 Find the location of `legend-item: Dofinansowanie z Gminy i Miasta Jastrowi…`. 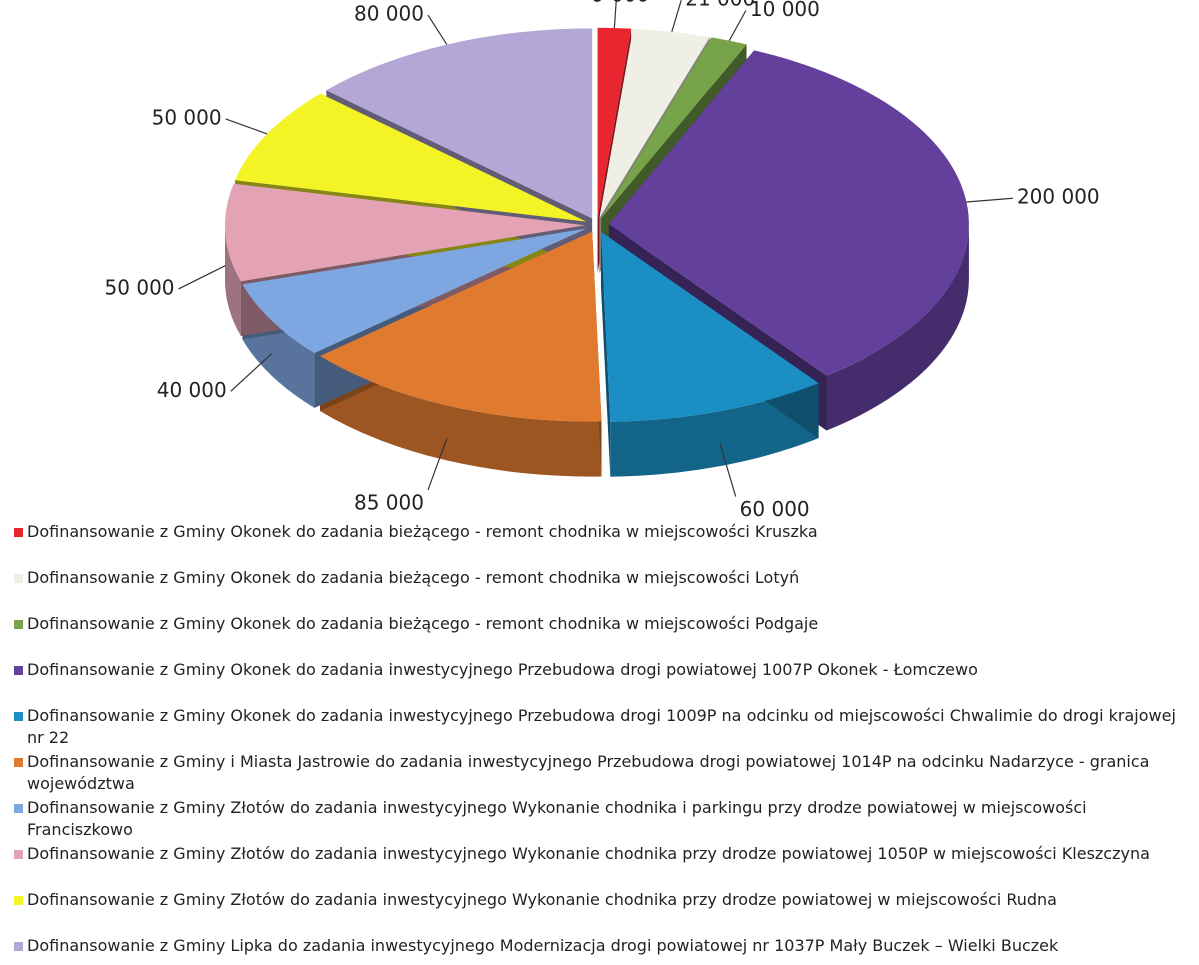

legend-item: Dofinansowanie z Gminy i Miasta Jastrowi… is located at coordinates (604, 774).